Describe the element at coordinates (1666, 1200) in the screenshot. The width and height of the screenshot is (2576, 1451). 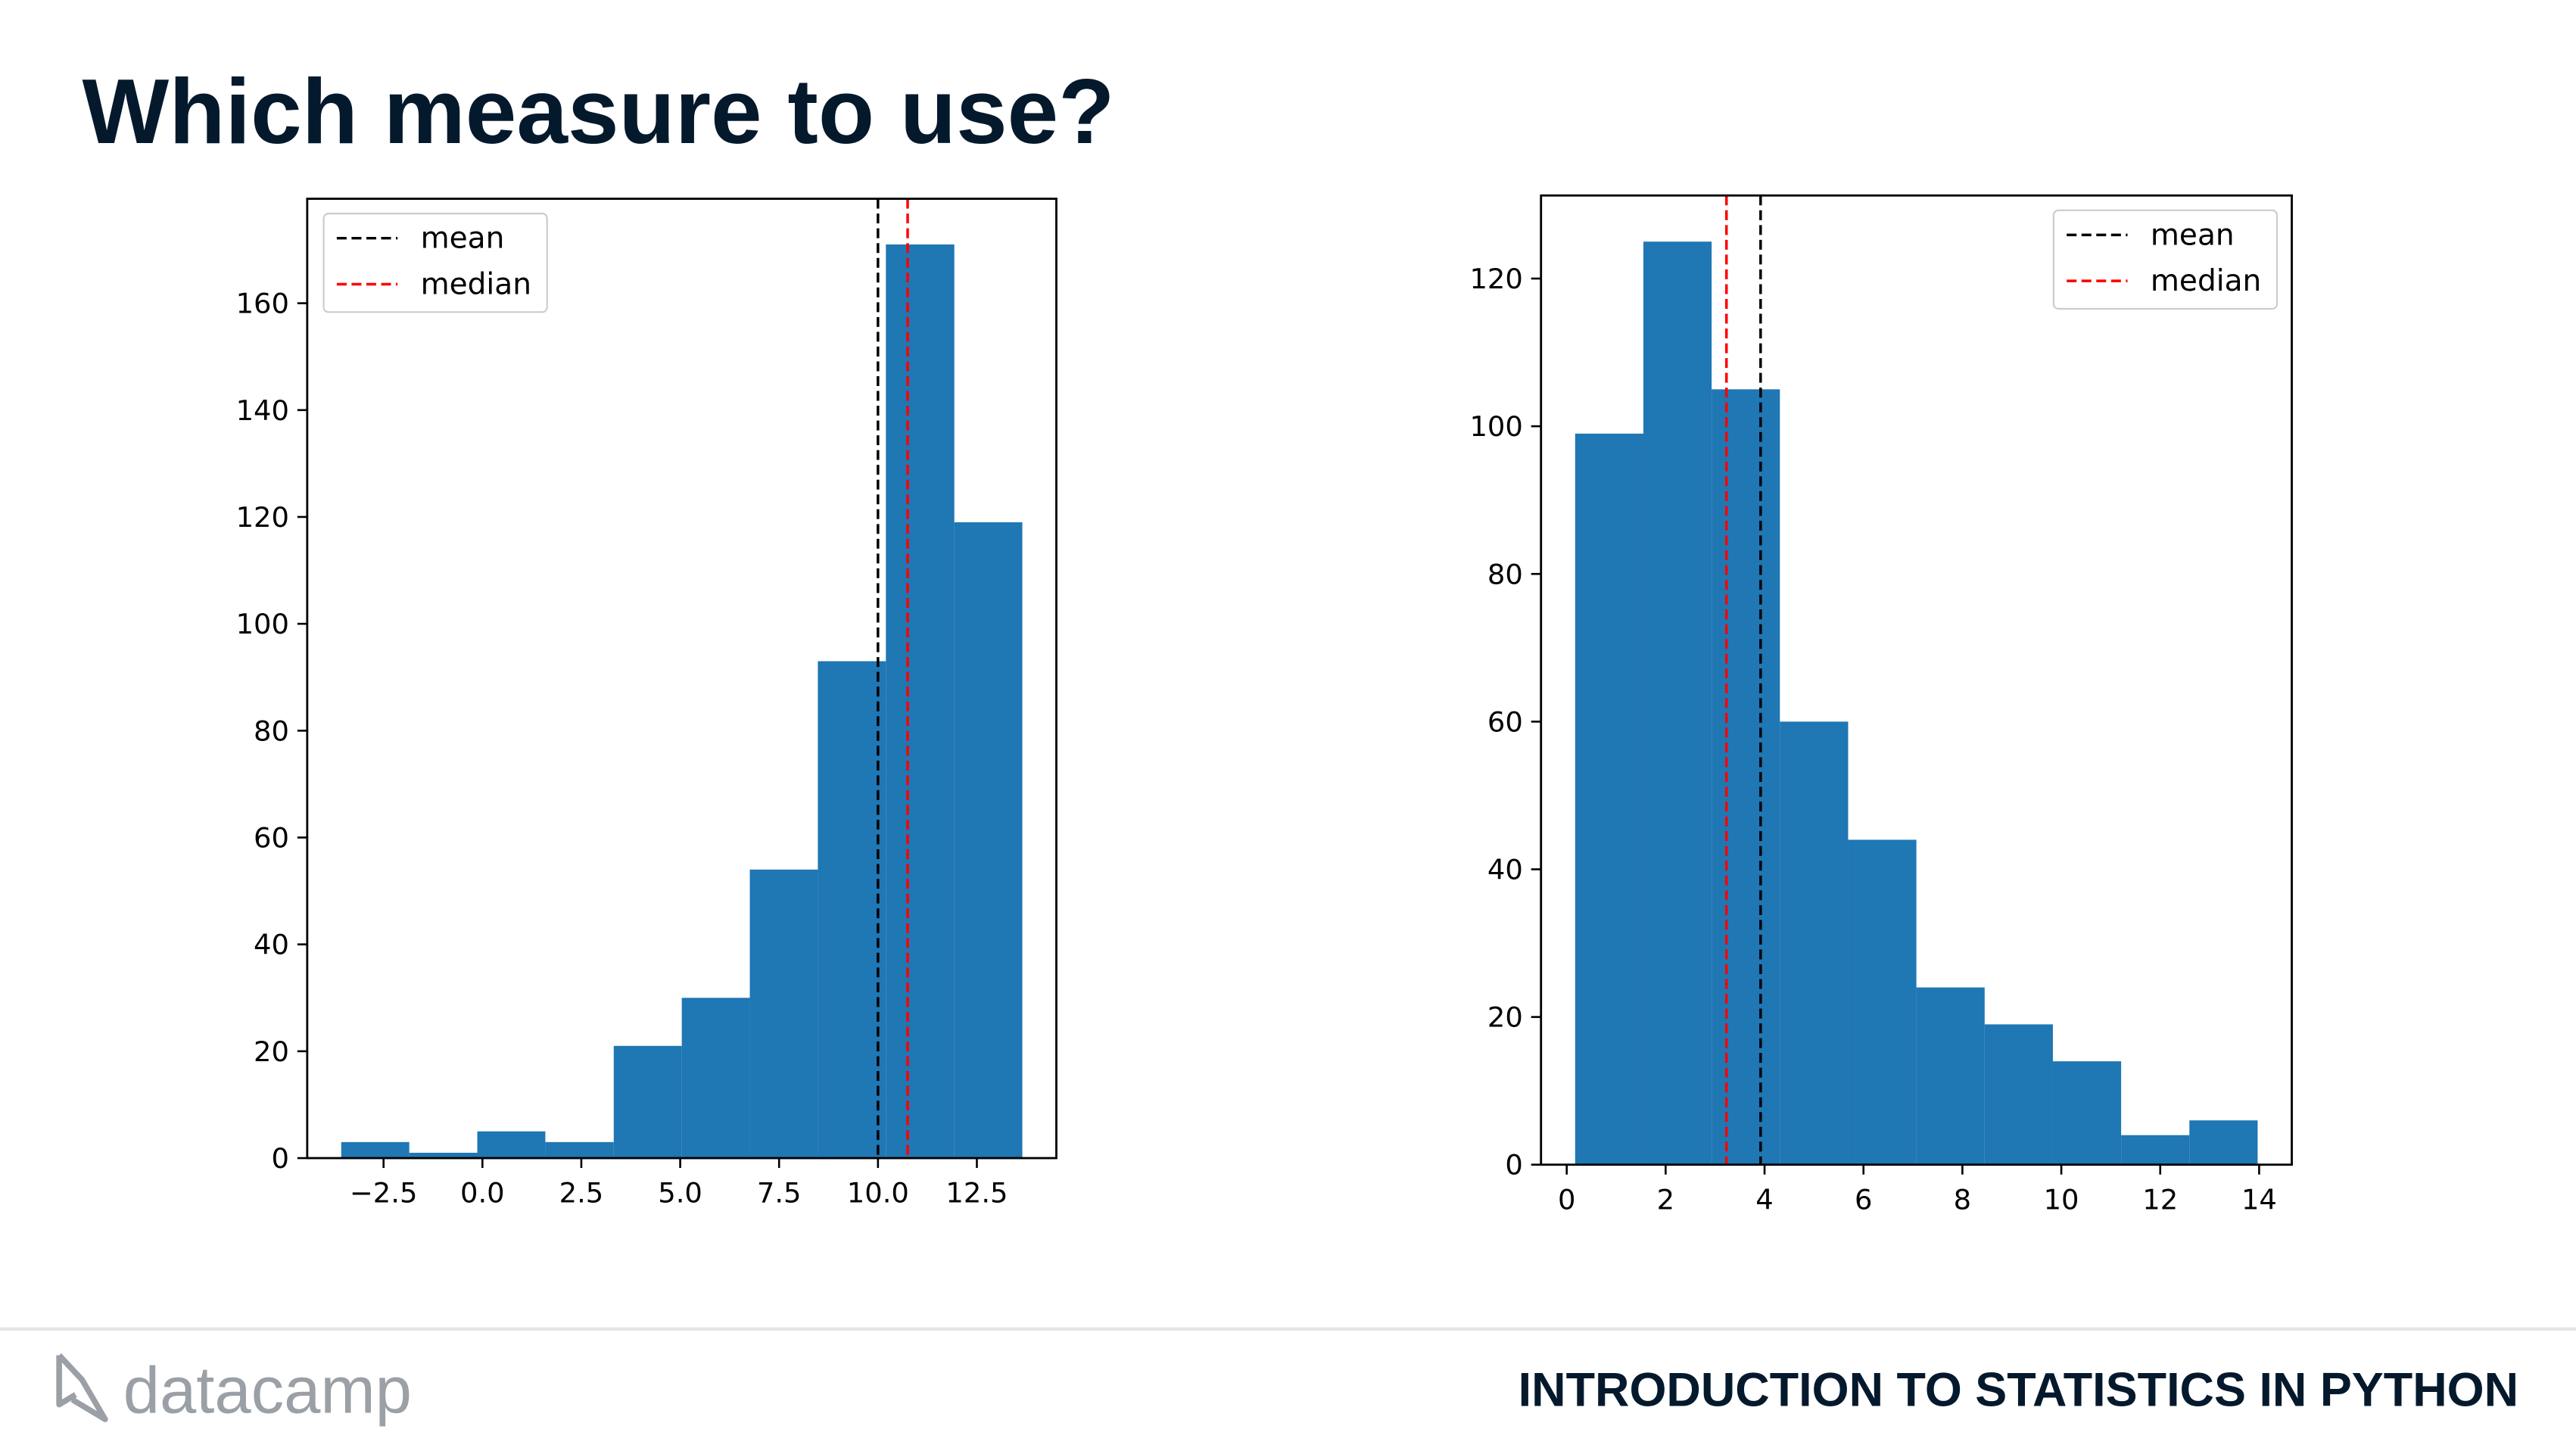
I see `x-tick-label: 2` at that location.